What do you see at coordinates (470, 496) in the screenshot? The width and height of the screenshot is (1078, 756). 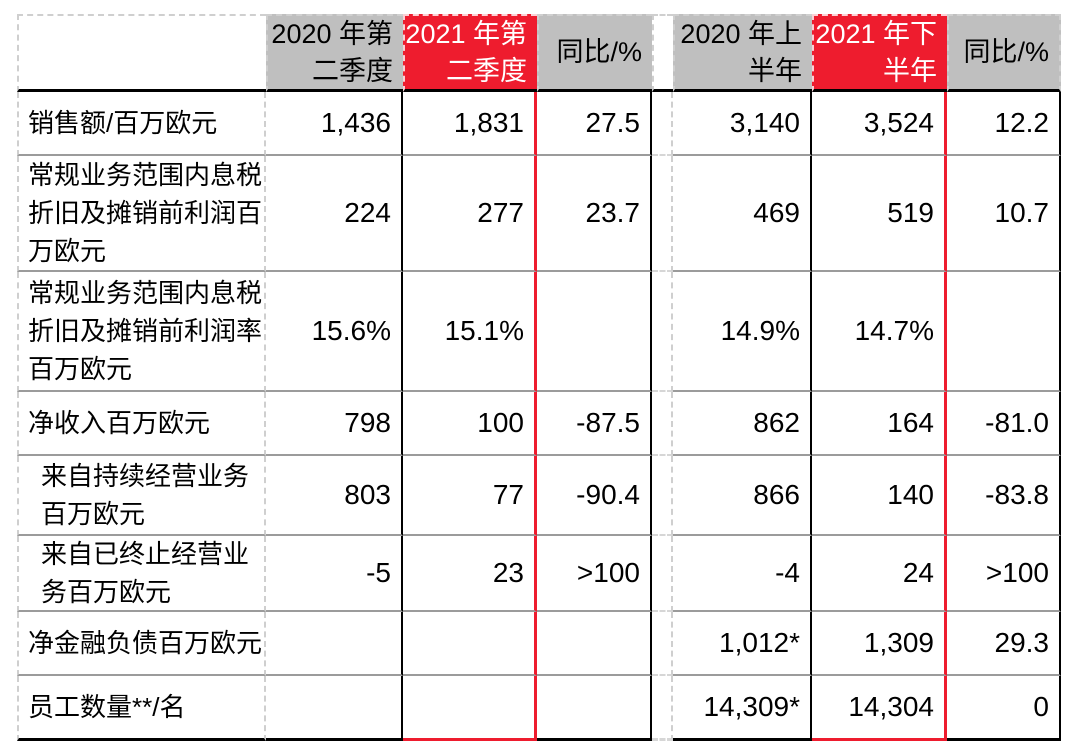 I see `cell-contops-2021-q2: 77` at bounding box center [470, 496].